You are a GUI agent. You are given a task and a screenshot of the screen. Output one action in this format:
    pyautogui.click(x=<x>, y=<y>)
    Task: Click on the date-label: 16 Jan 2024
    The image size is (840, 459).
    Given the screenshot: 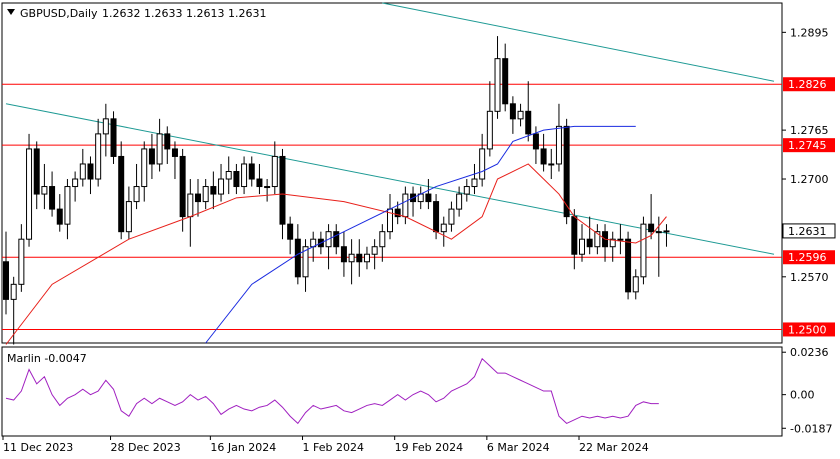 What is the action you would take?
    pyautogui.click(x=243, y=447)
    